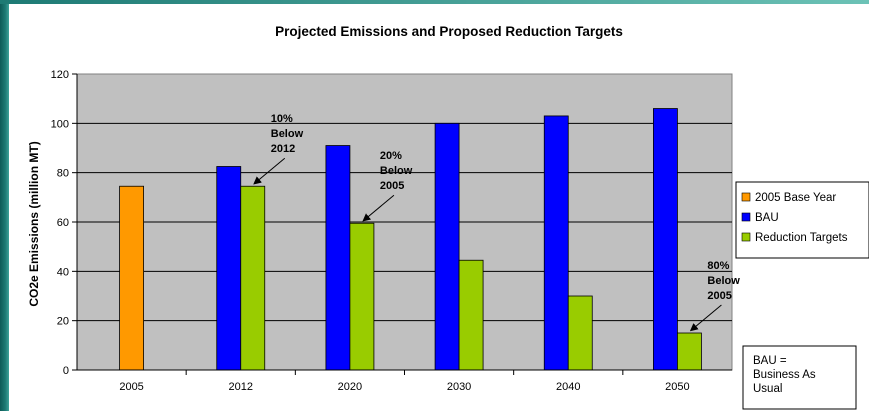  Describe the element at coordinates (580, 333) in the screenshot. I see `bar-reduction-targets-2040` at that location.